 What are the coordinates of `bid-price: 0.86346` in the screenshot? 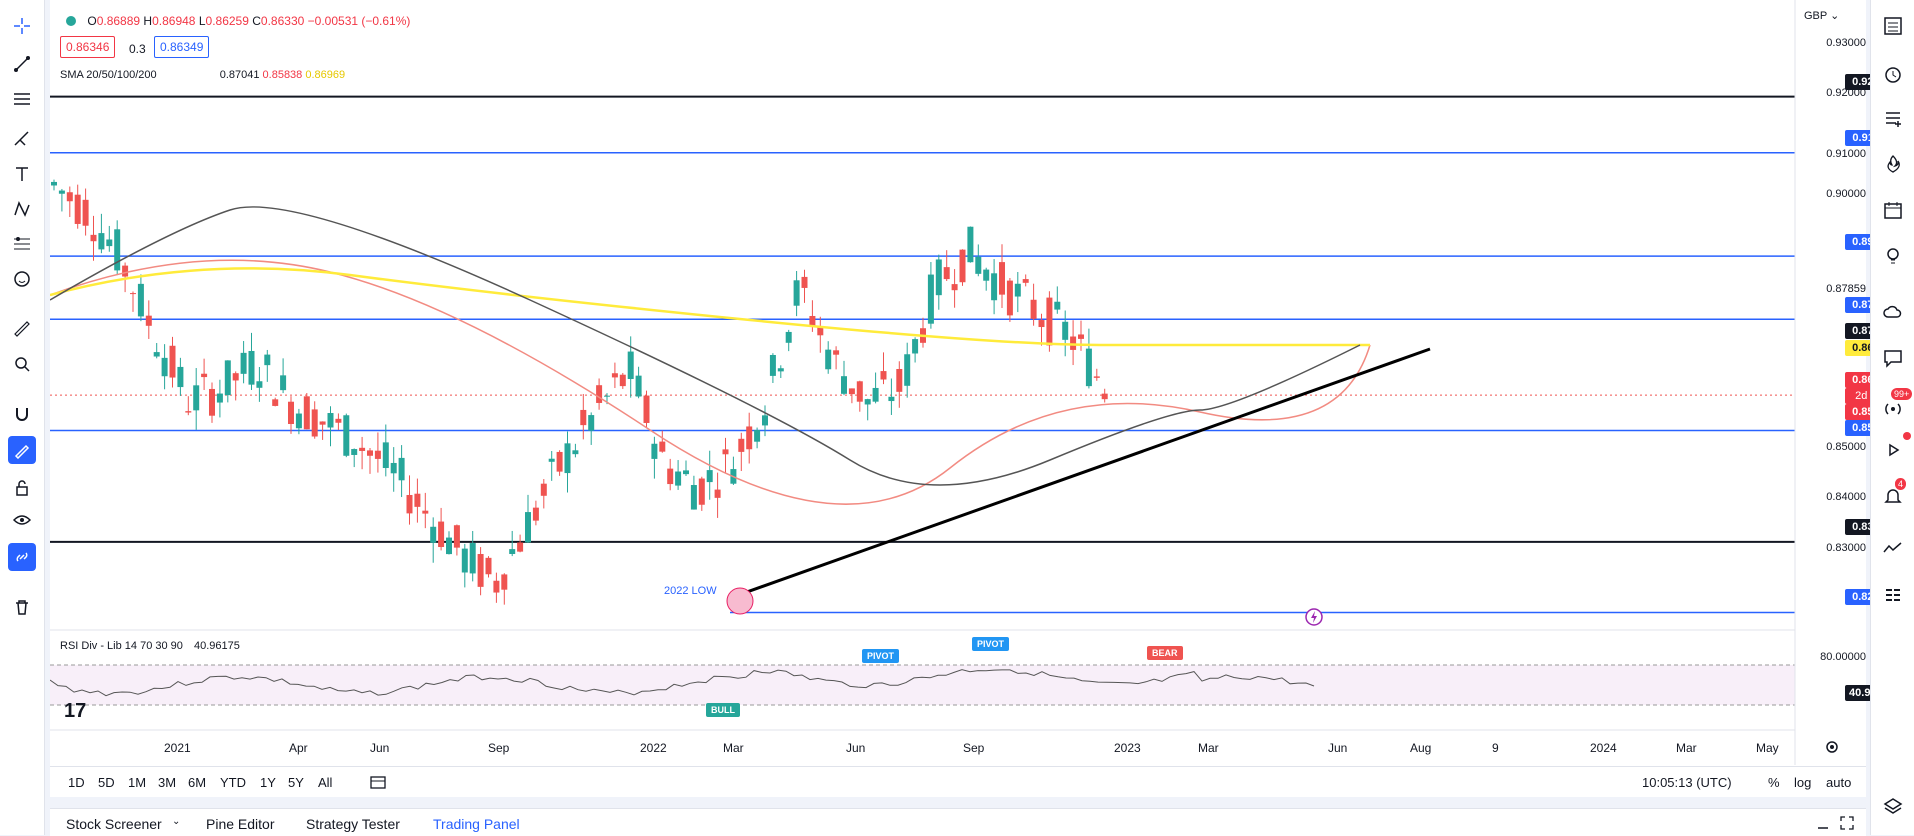 It's located at (88, 47).